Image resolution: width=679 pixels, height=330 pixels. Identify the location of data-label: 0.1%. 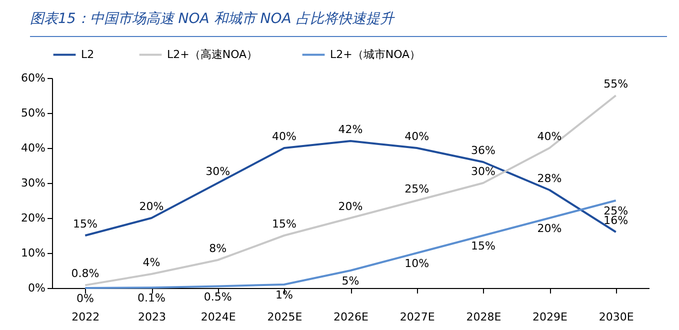
(152, 298).